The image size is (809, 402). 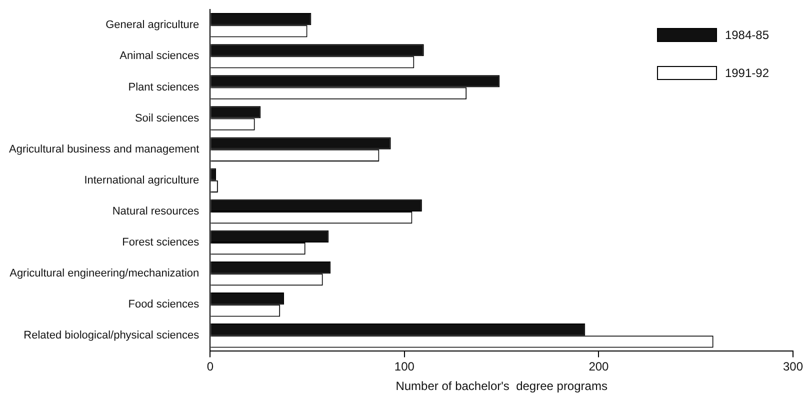 What do you see at coordinates (142, 180) in the screenshot?
I see `y-tick-label: International agriculture` at bounding box center [142, 180].